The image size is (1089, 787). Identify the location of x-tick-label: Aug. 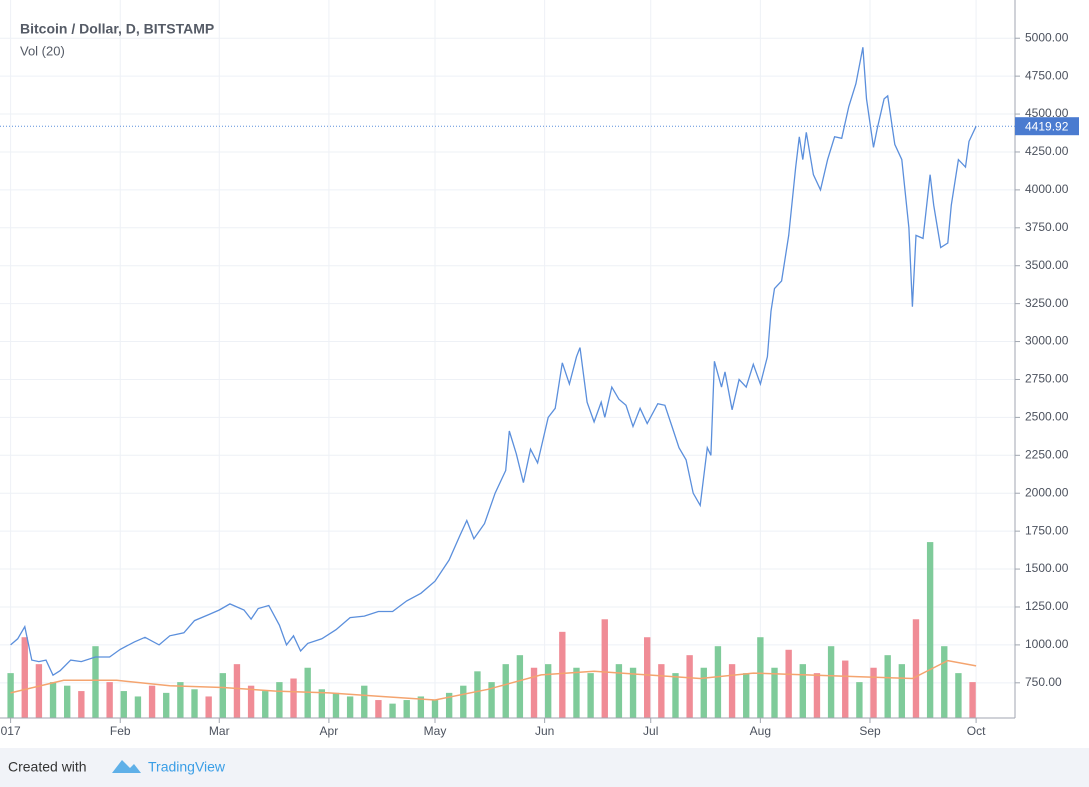
(760, 731).